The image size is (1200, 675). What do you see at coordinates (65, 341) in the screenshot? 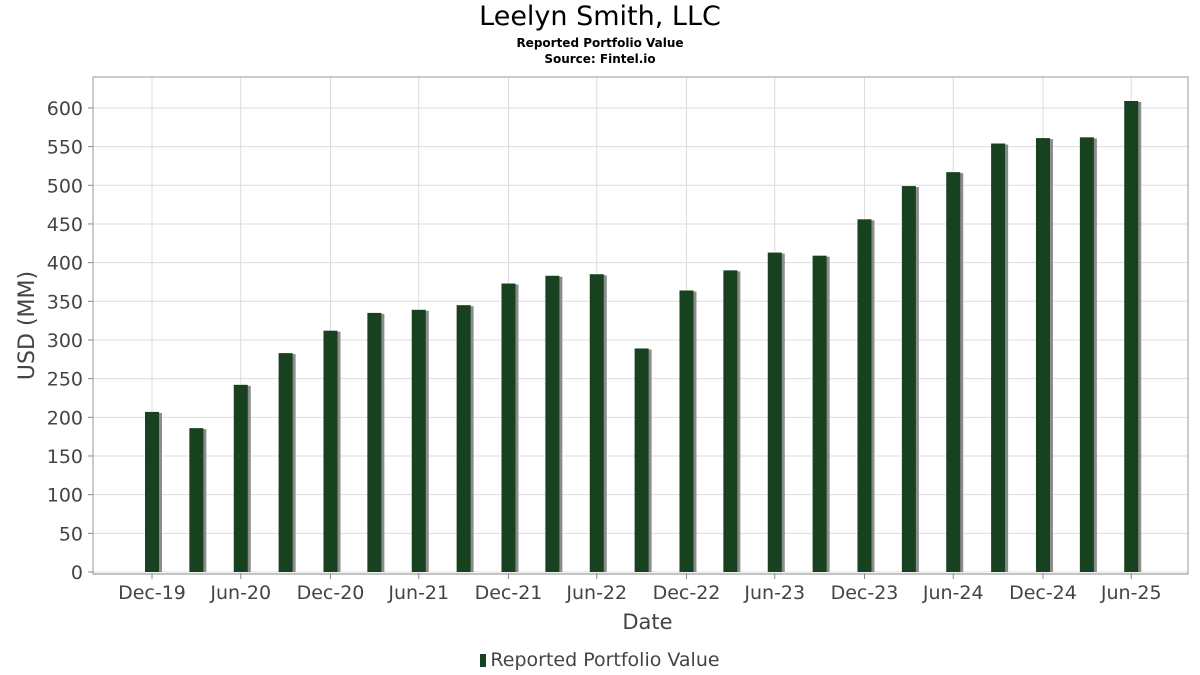
I see `y-tick-label: 300` at bounding box center [65, 341].